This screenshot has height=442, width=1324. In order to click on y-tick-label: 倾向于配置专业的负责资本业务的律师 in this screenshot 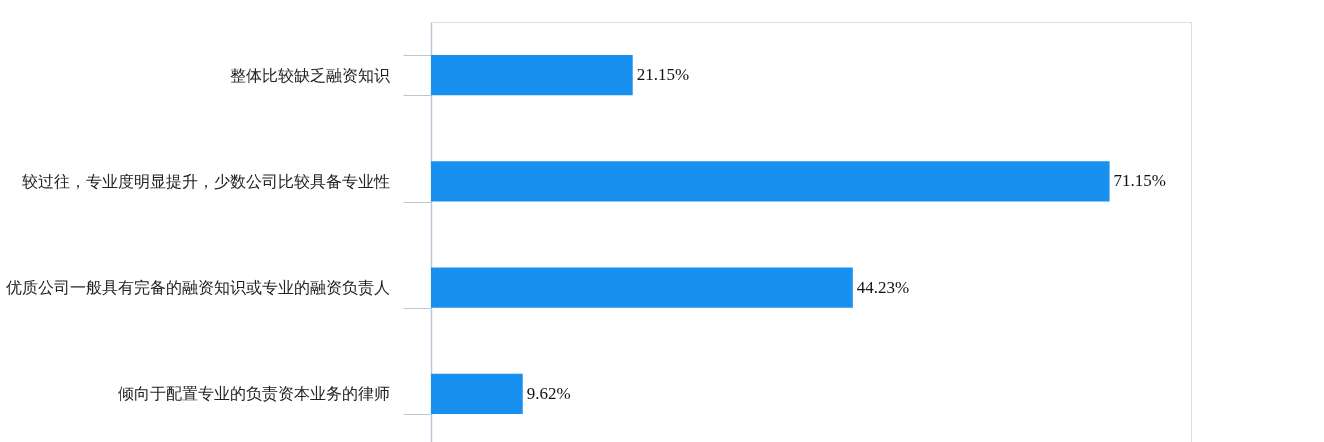, I will do `click(253, 394)`.